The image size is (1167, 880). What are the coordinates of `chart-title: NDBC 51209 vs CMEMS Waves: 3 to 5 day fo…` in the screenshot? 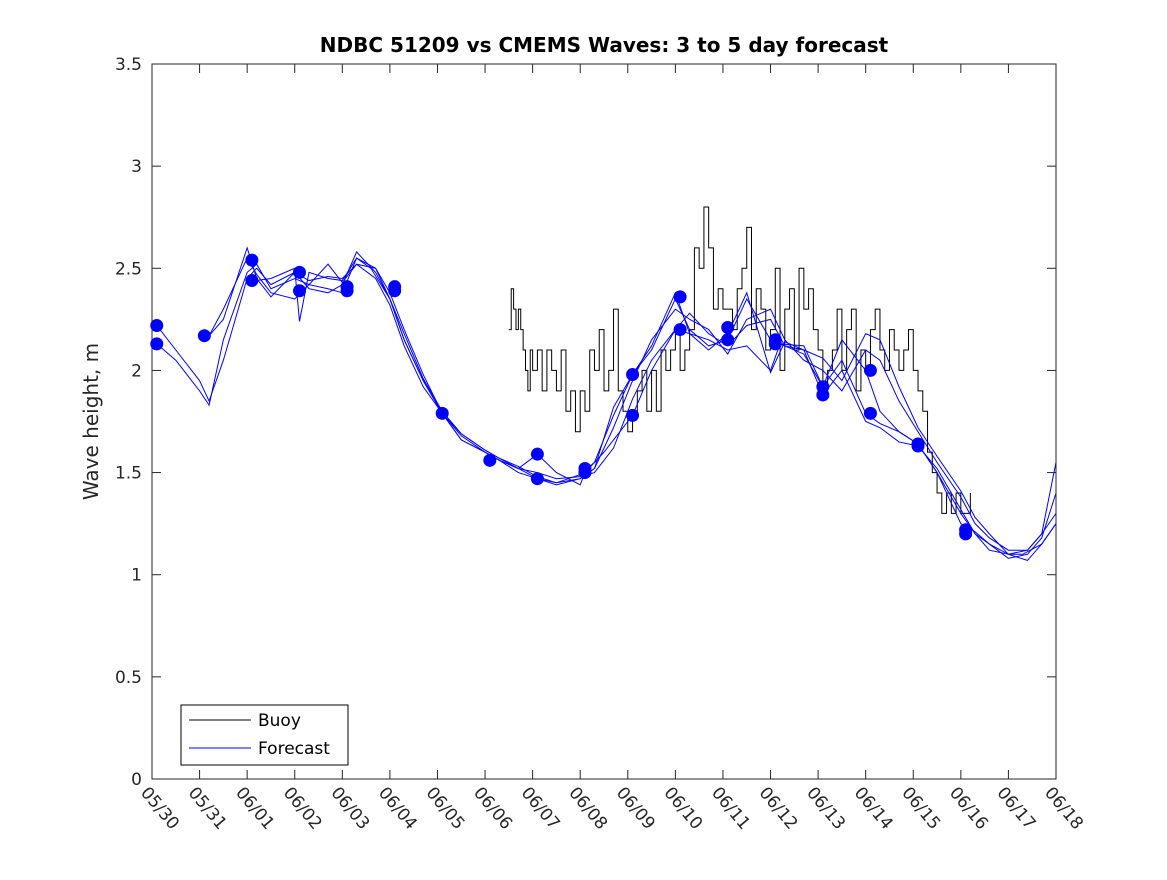 It's located at (604, 45).